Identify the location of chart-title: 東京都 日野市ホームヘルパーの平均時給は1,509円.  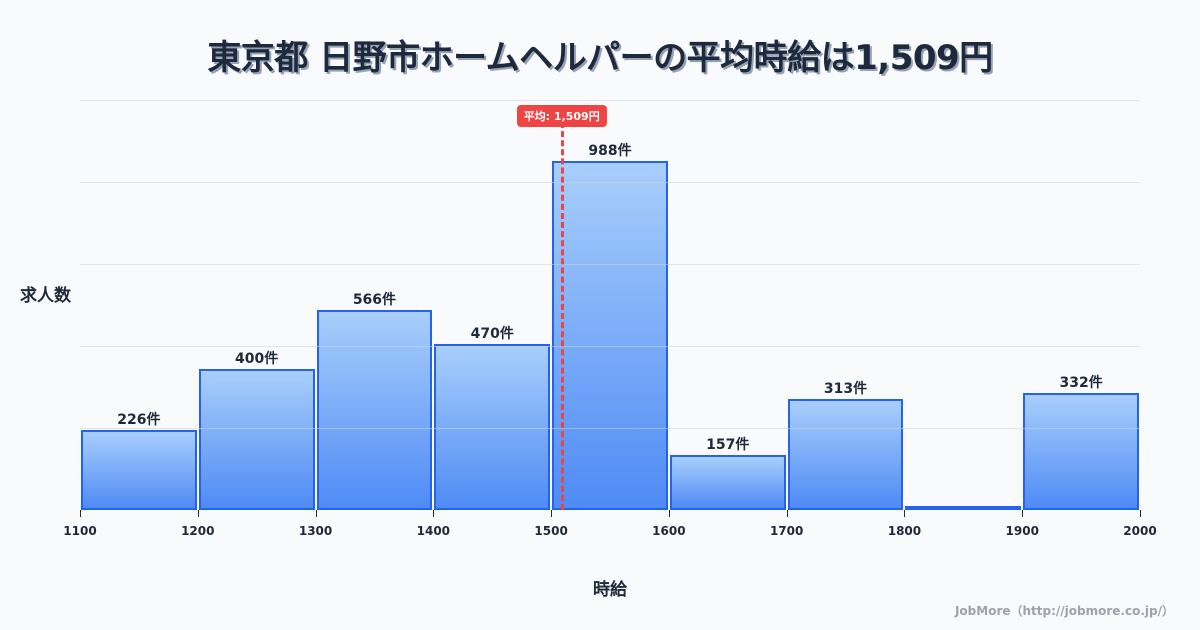
(600, 58).